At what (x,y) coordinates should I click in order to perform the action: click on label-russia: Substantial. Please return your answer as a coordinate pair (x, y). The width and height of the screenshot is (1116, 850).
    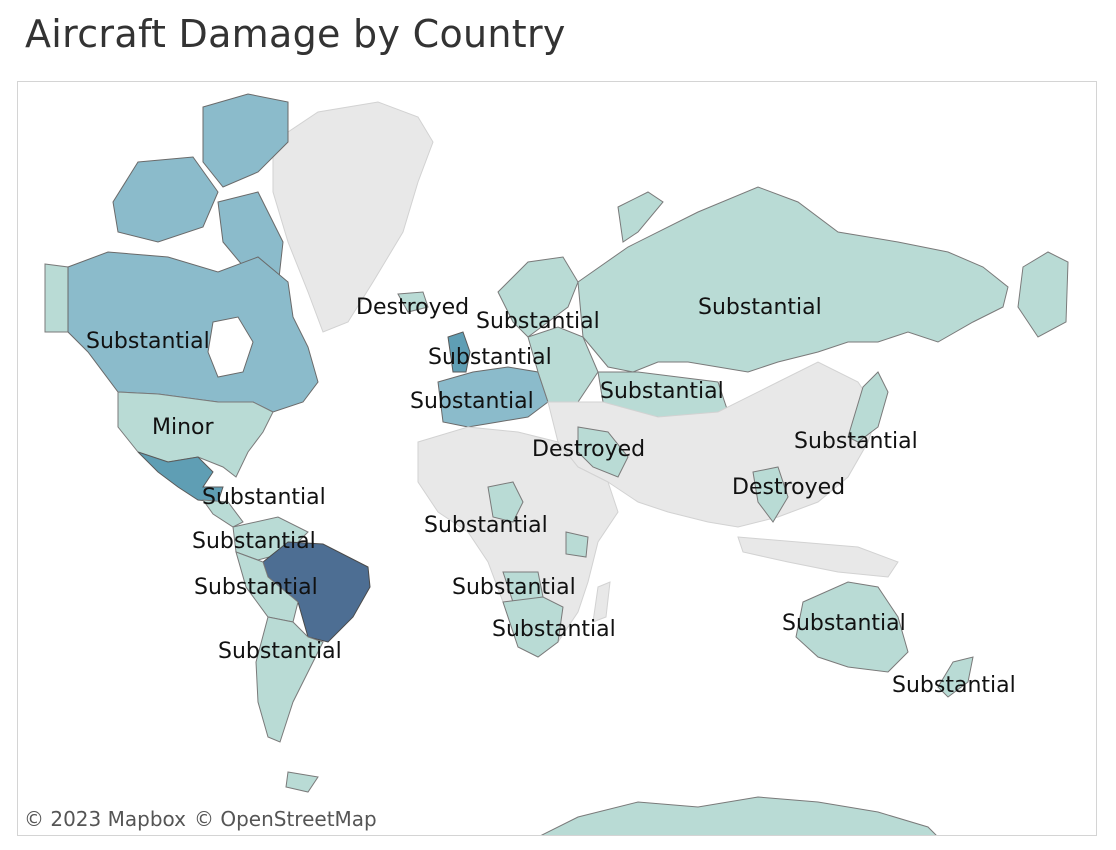
    Looking at the image, I should click on (760, 307).